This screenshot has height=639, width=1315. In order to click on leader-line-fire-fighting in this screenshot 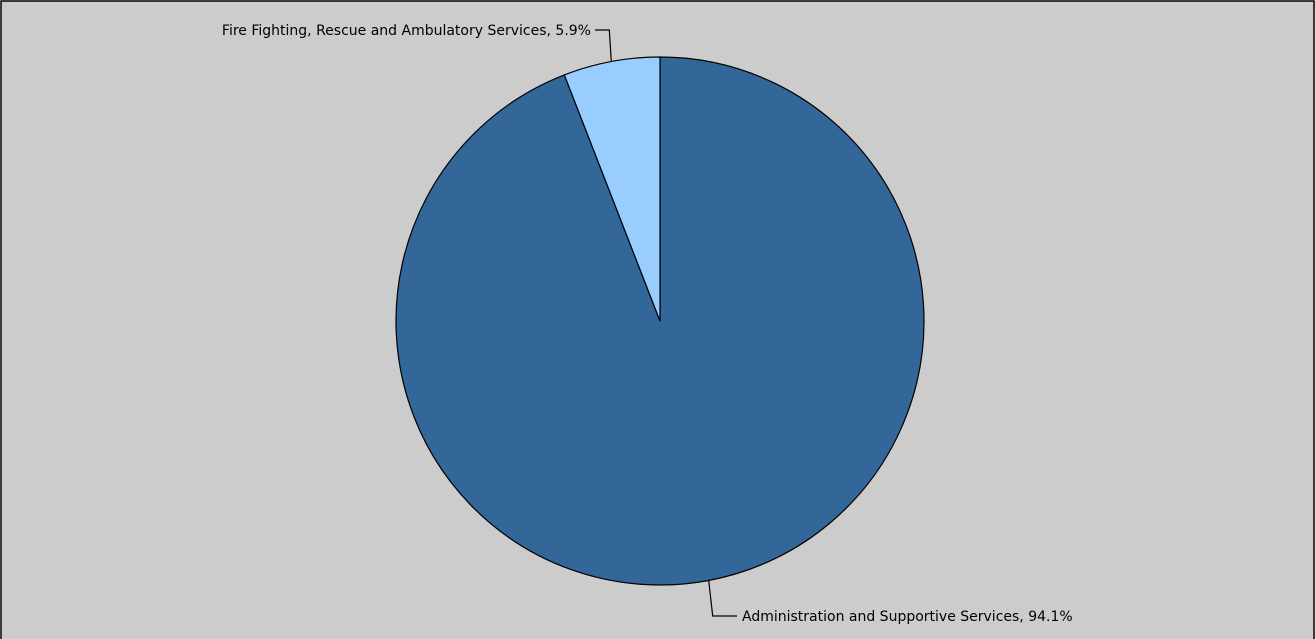, I will do `click(603, 45)`.